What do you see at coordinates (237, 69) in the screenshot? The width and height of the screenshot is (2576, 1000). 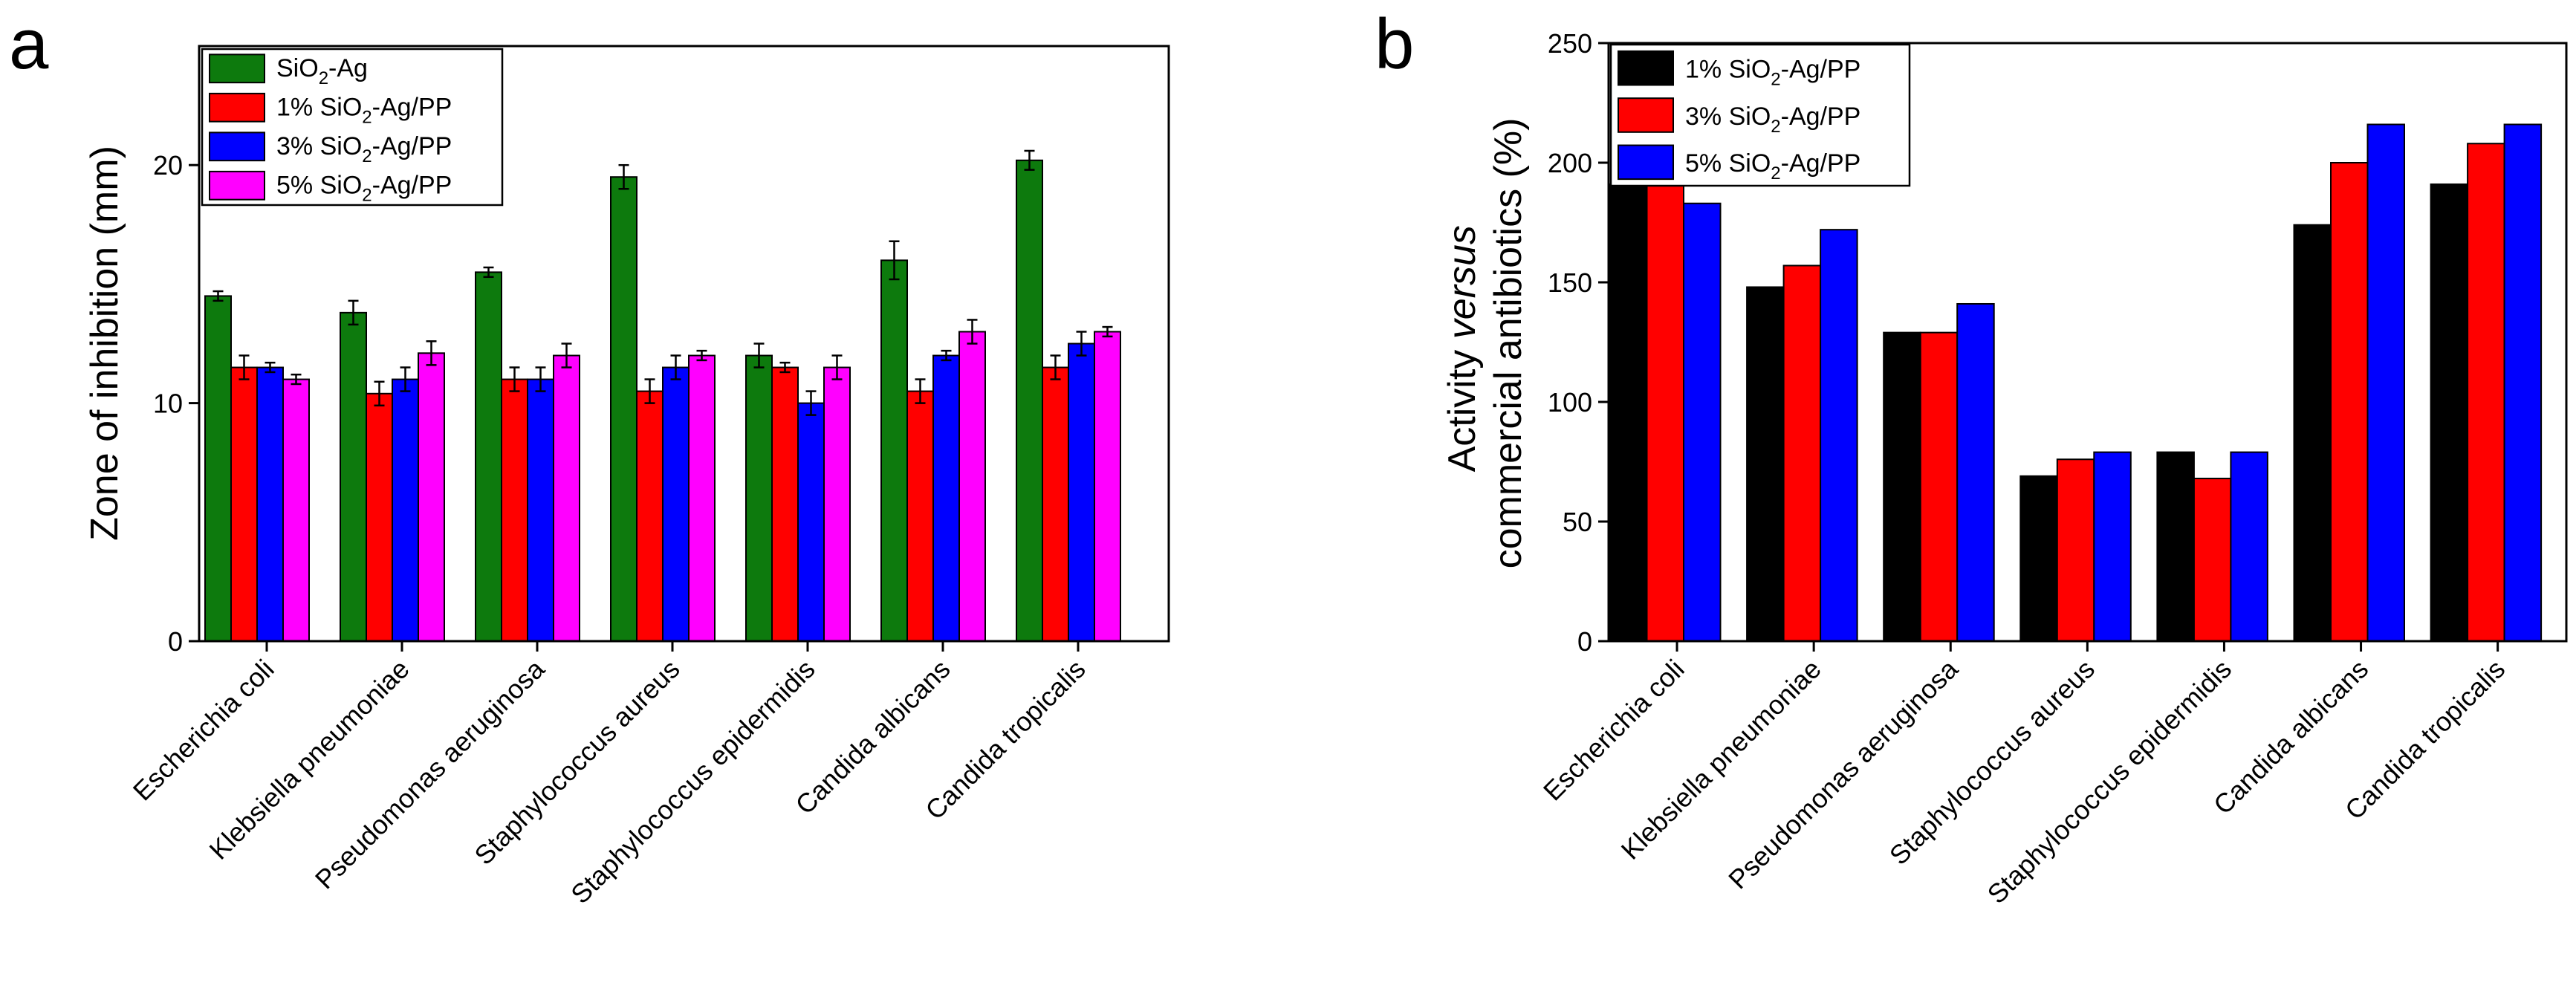 I see `legend-swatch-sio2-ag` at bounding box center [237, 69].